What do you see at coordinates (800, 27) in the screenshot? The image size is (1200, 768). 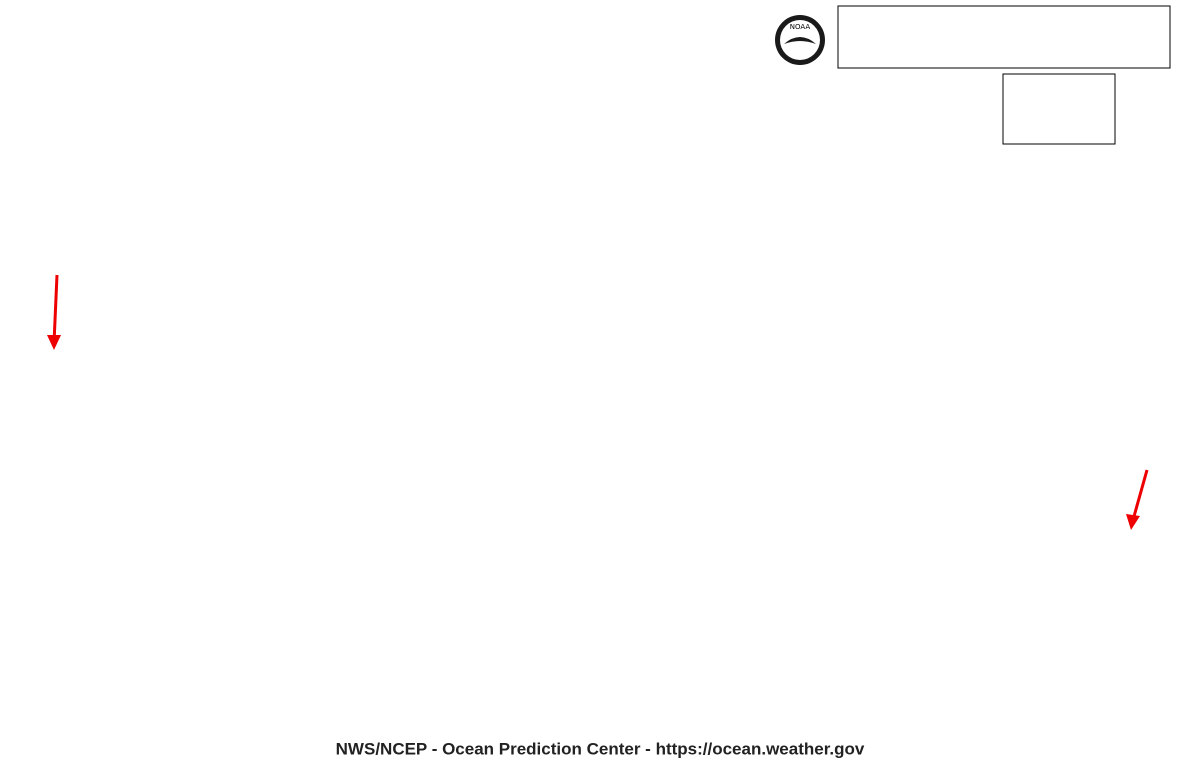 I see `logo-text: NOAA` at bounding box center [800, 27].